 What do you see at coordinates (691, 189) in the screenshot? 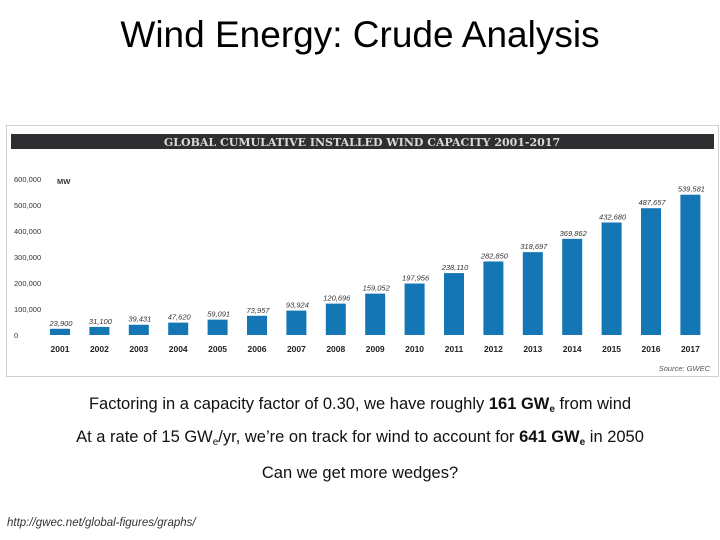
I see `value-label-2017: 539,581` at bounding box center [691, 189].